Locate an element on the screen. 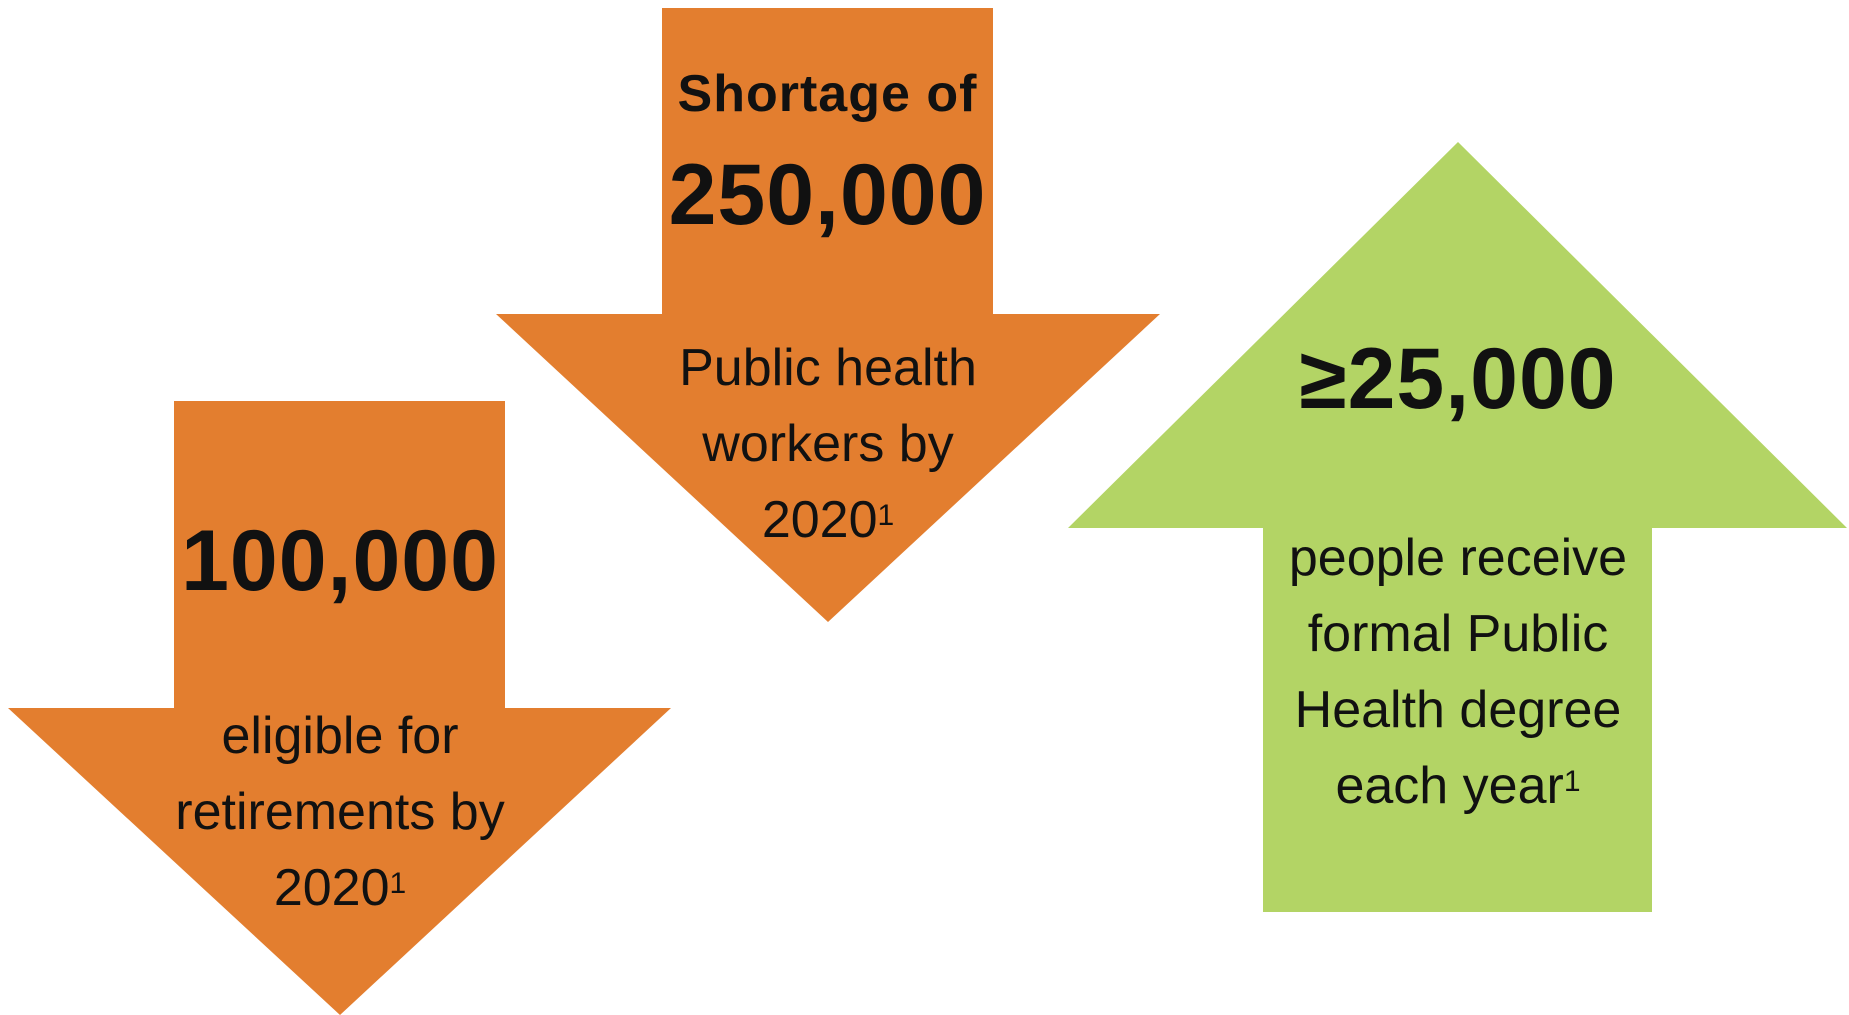  degree-line4: each year1 is located at coordinates (1458, 786).